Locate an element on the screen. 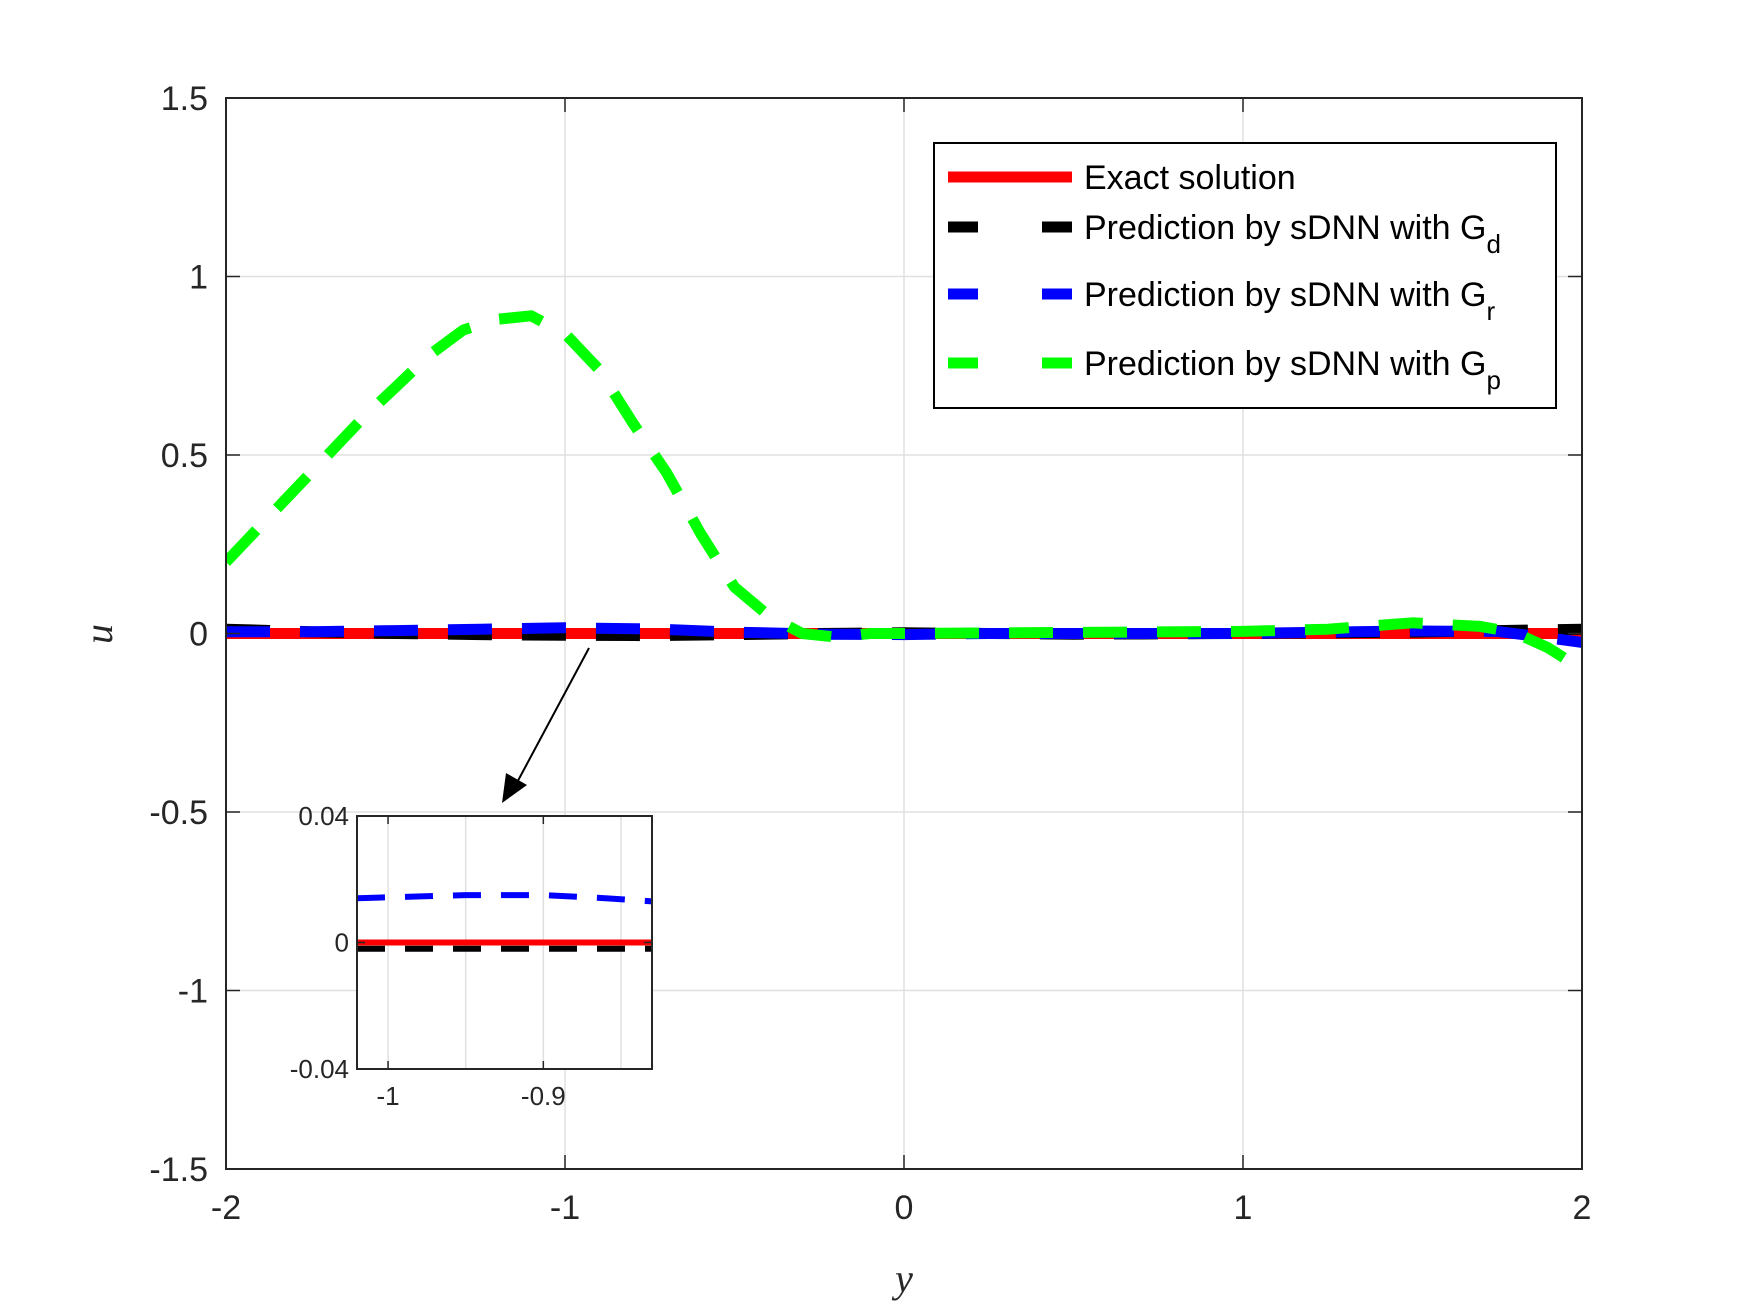 The image size is (1743, 1308). legend-box is located at coordinates (1245, 275).